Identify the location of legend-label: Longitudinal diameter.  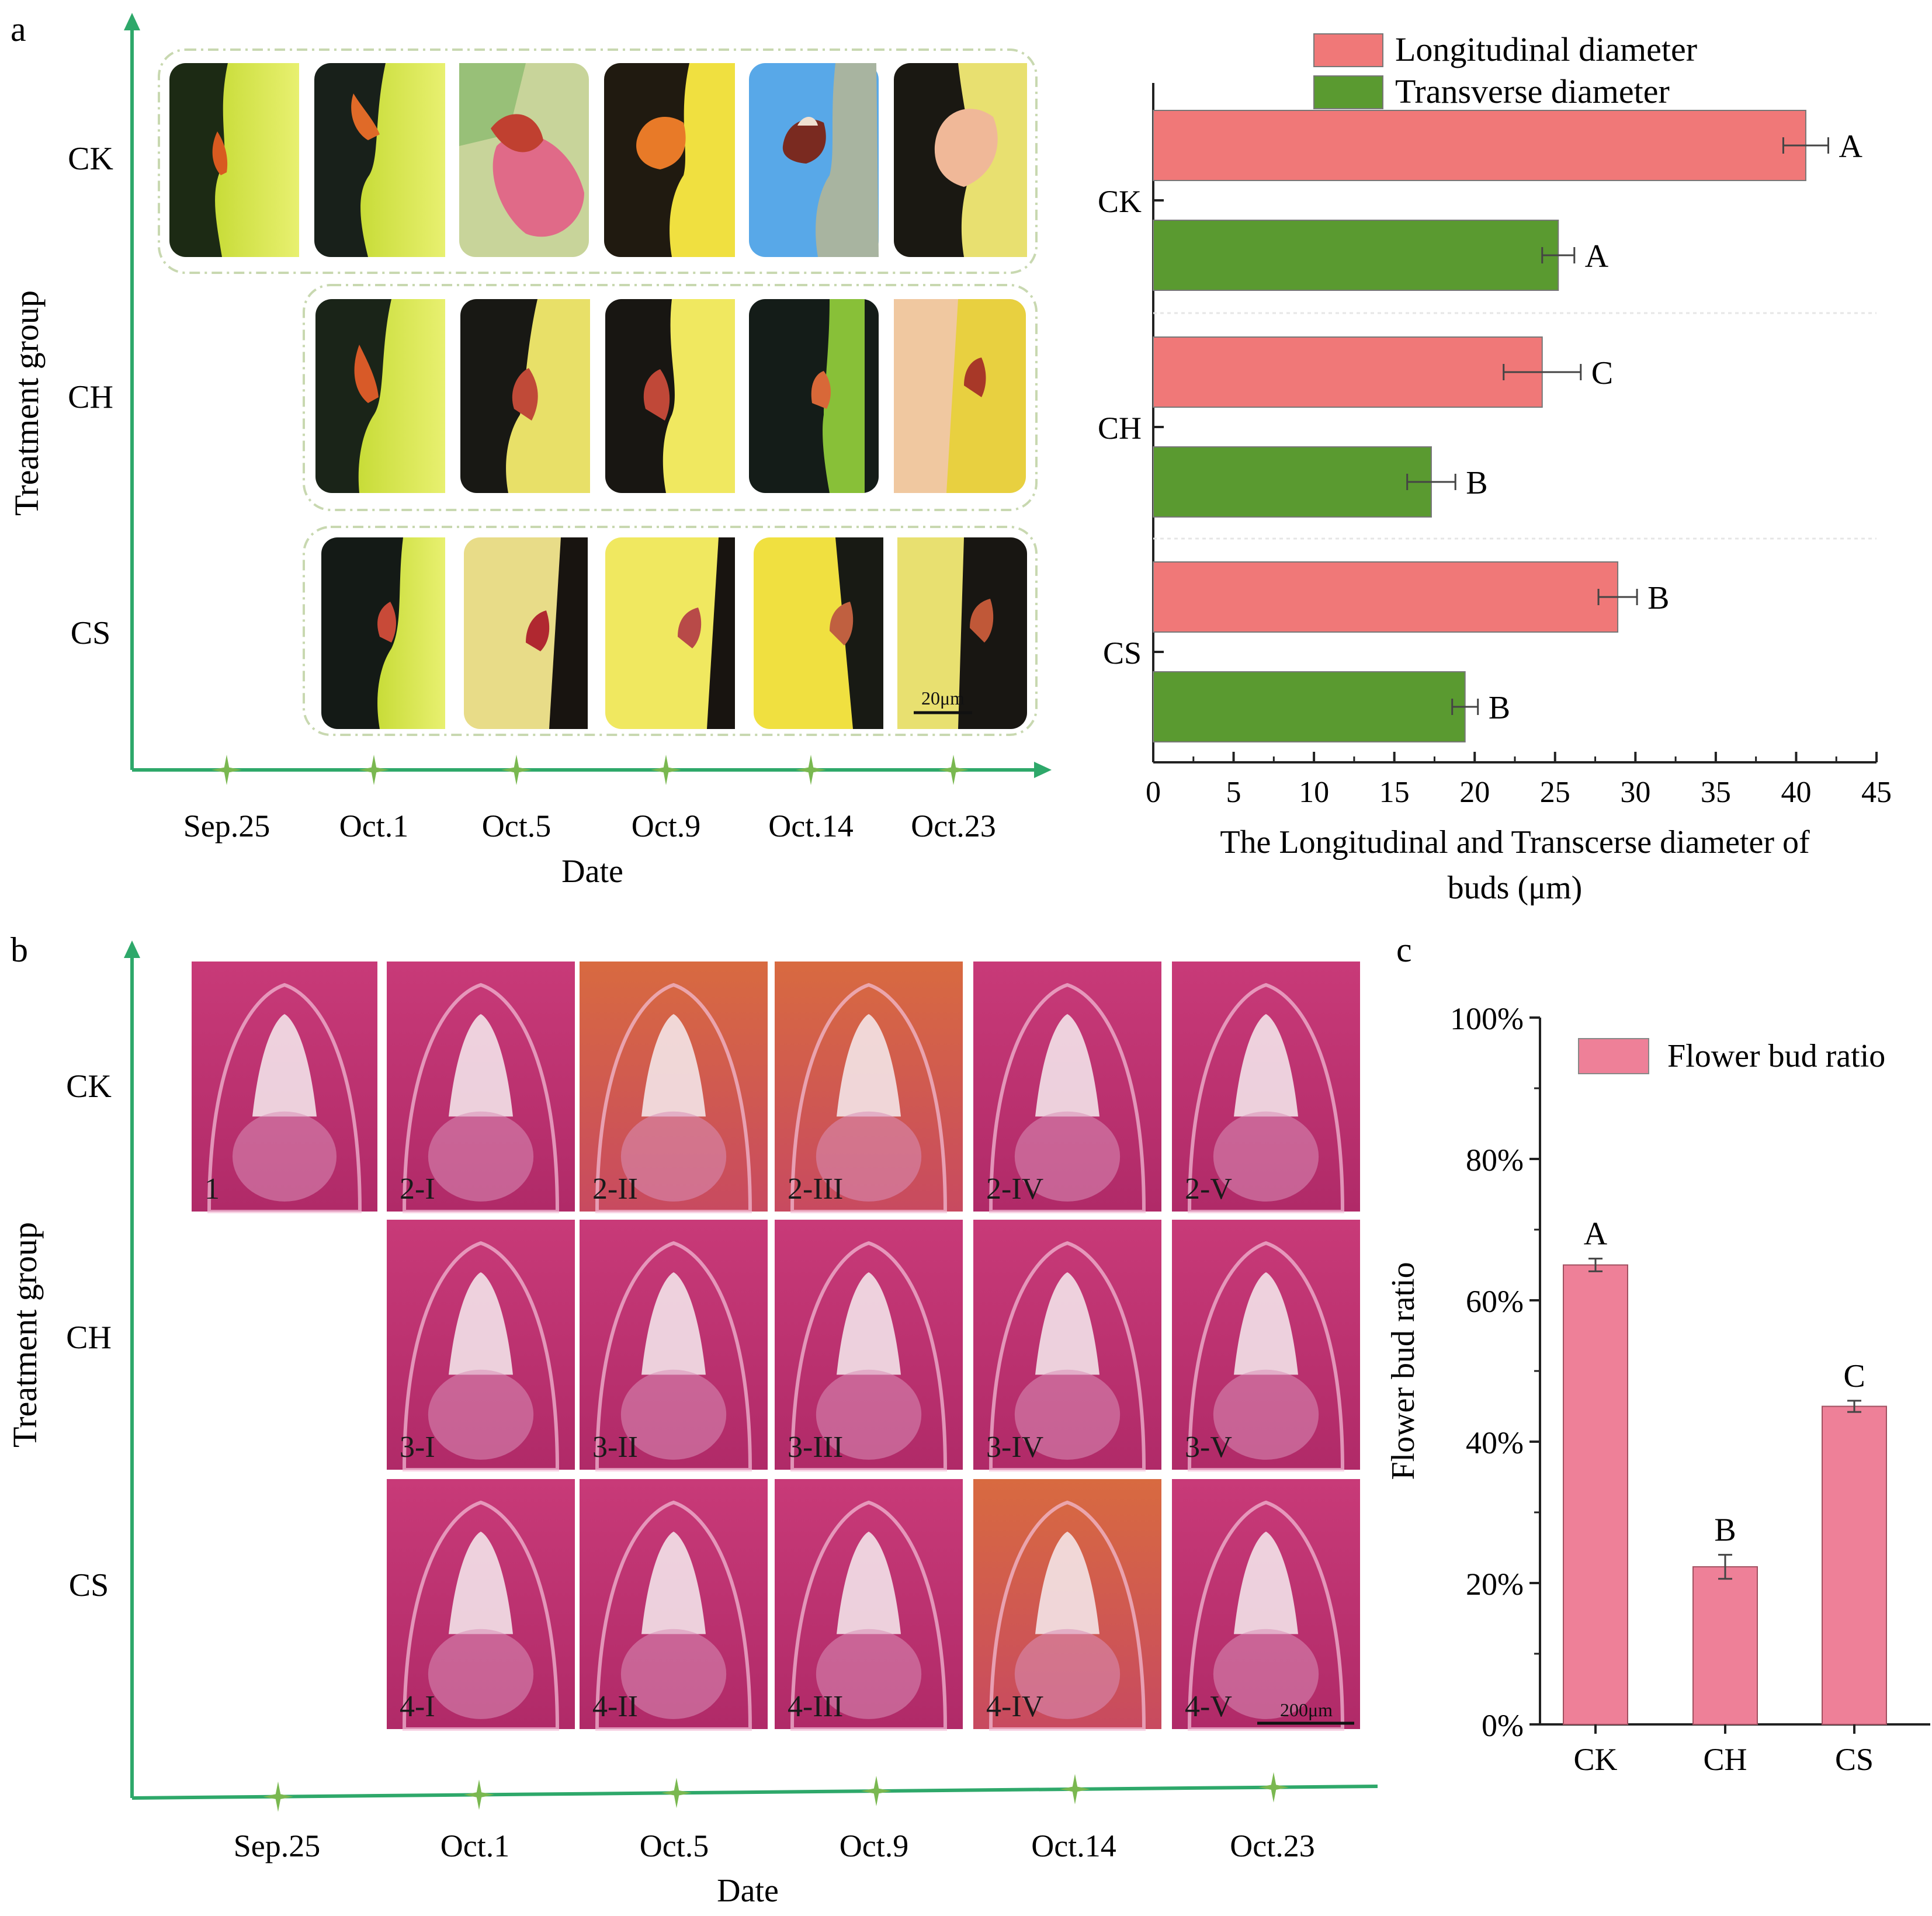
(1546, 49).